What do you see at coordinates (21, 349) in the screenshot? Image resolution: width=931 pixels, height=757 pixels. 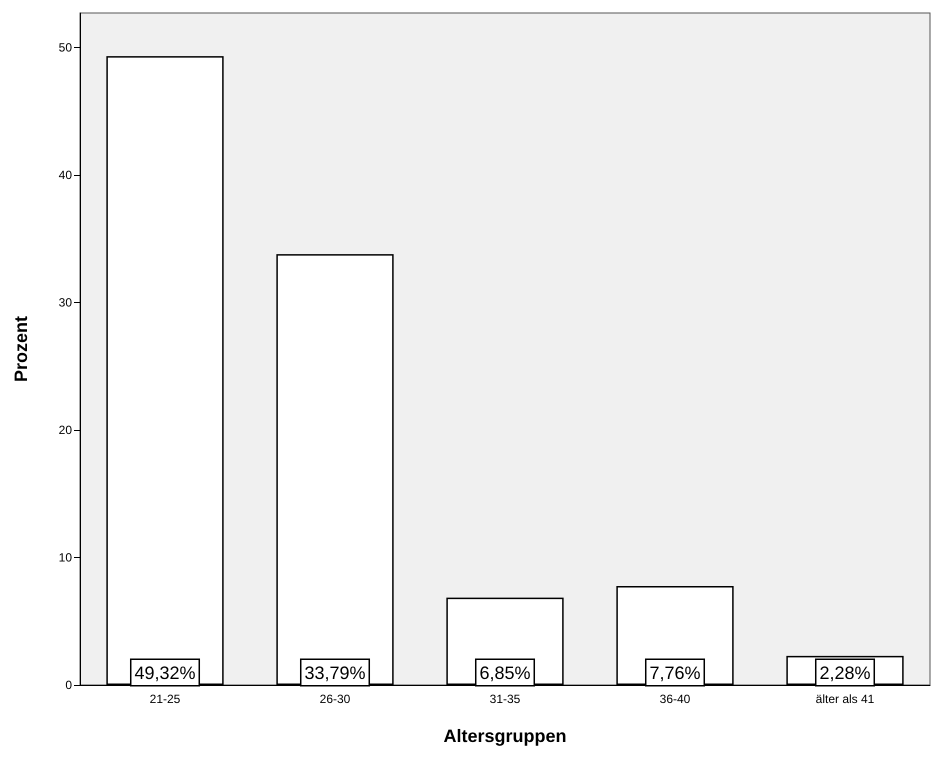 I see `y-axis-title: Prozent` at bounding box center [21, 349].